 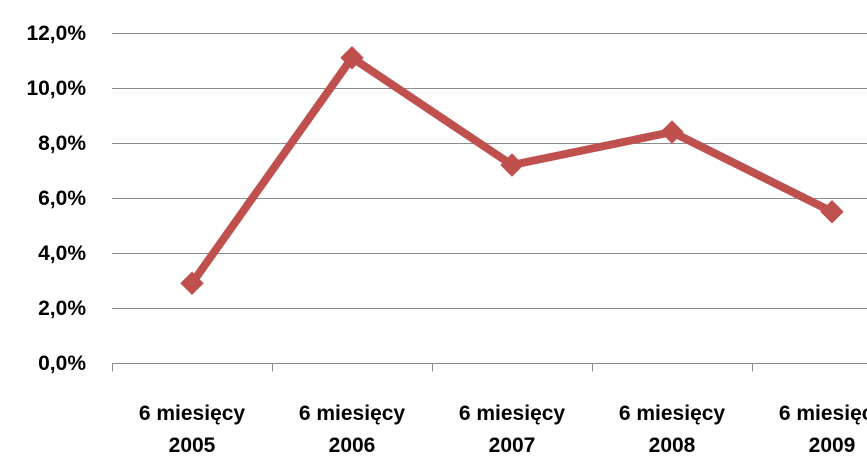 I want to click on y-tick-label: 8,0%, so click(x=62, y=143).